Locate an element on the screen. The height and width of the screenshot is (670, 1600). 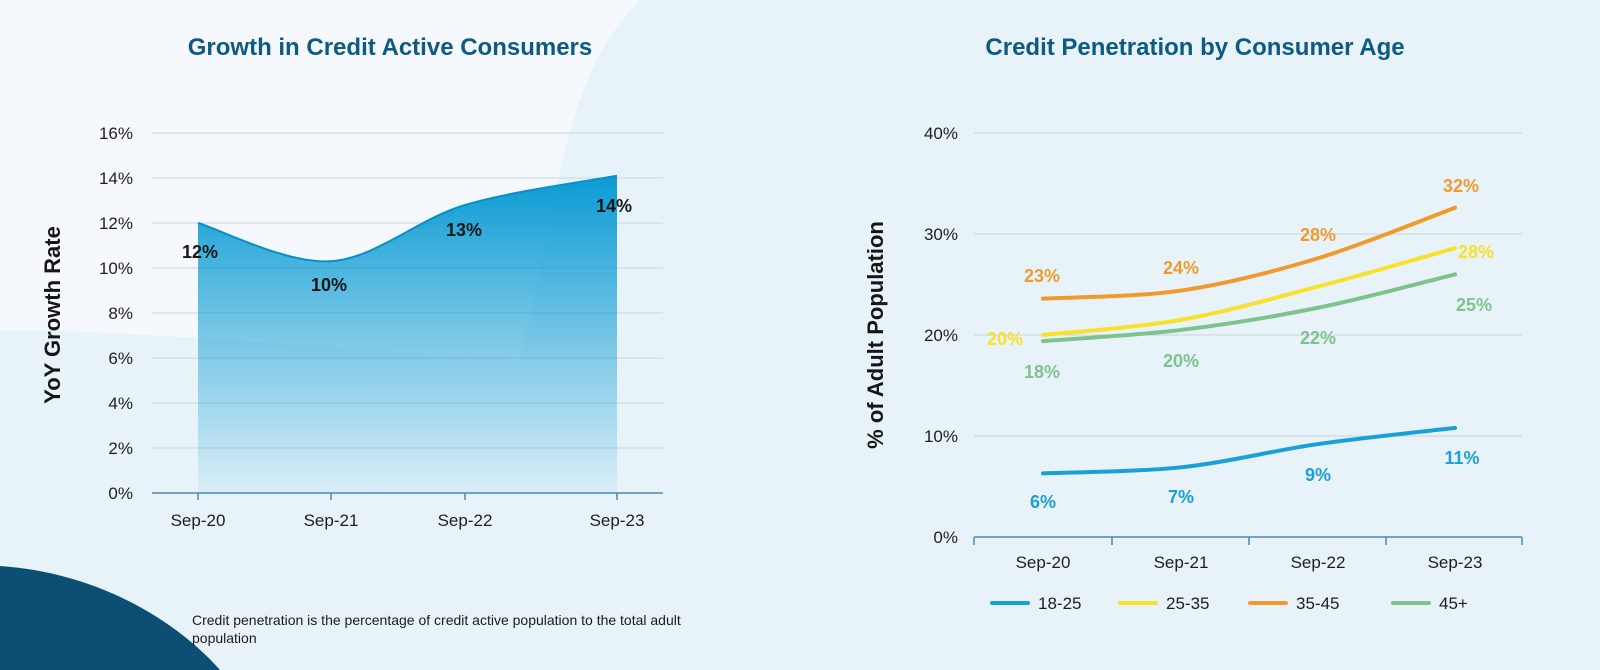
legend-label: 45+ is located at coordinates (1453, 603).